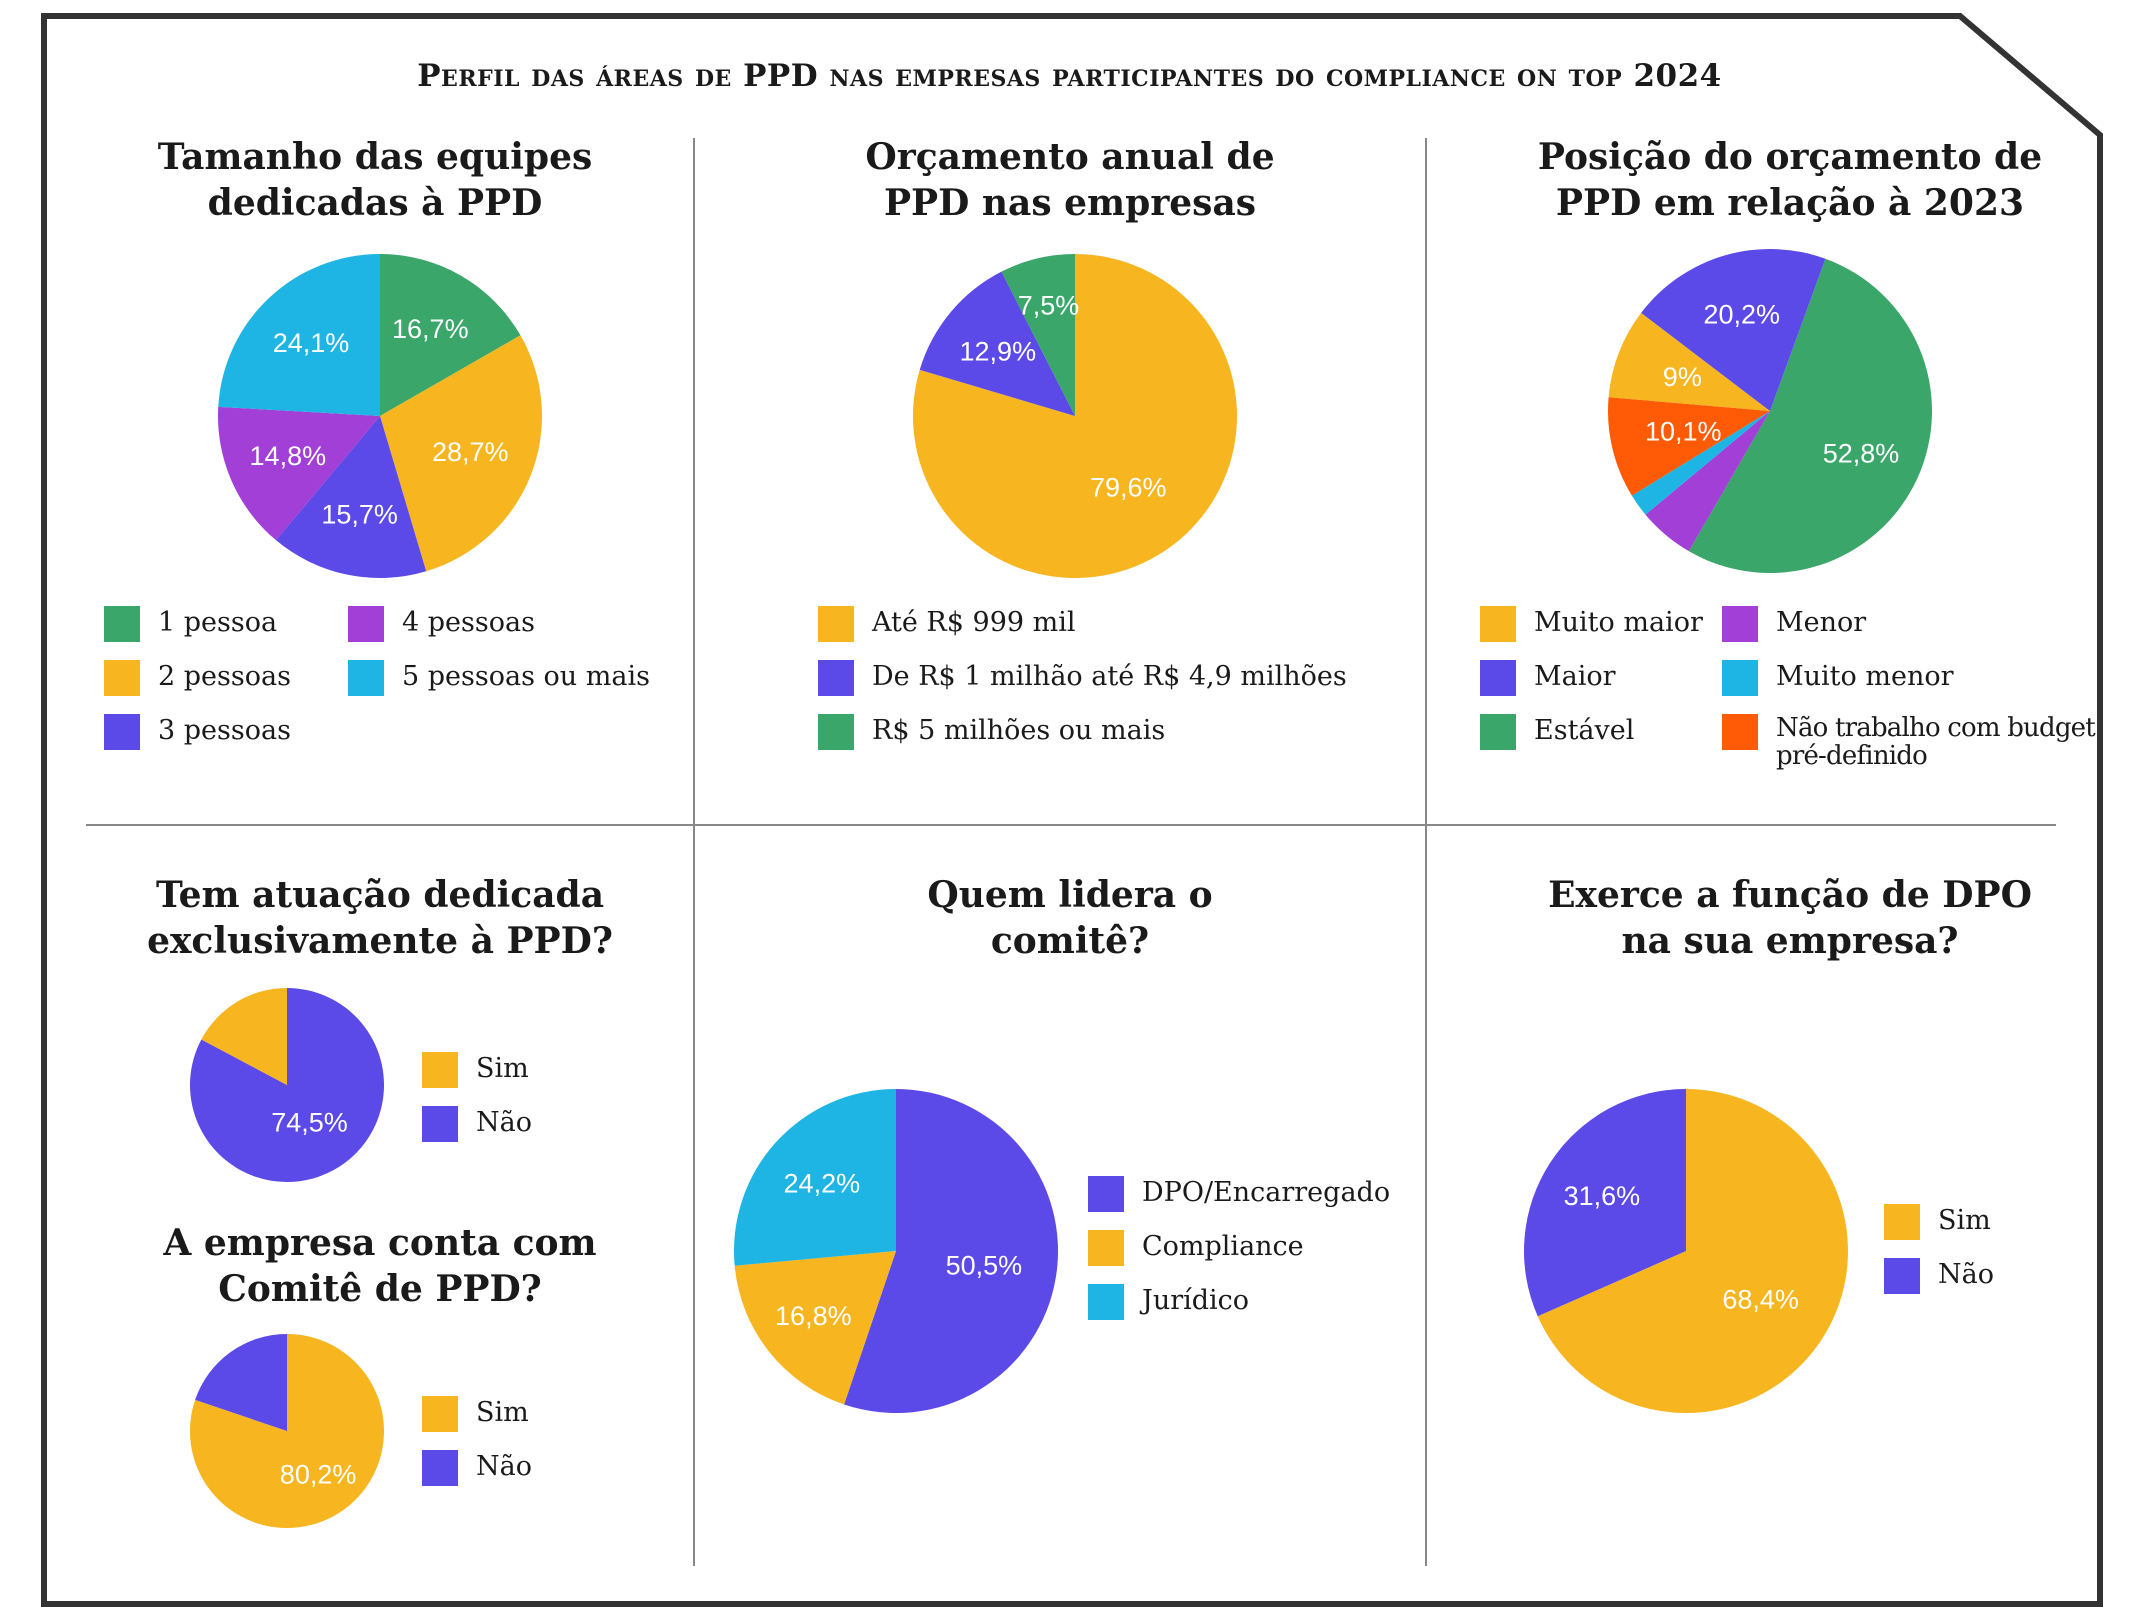 The height and width of the screenshot is (1615, 2139). I want to click on data-label: 15,5%, so click(234, 964).